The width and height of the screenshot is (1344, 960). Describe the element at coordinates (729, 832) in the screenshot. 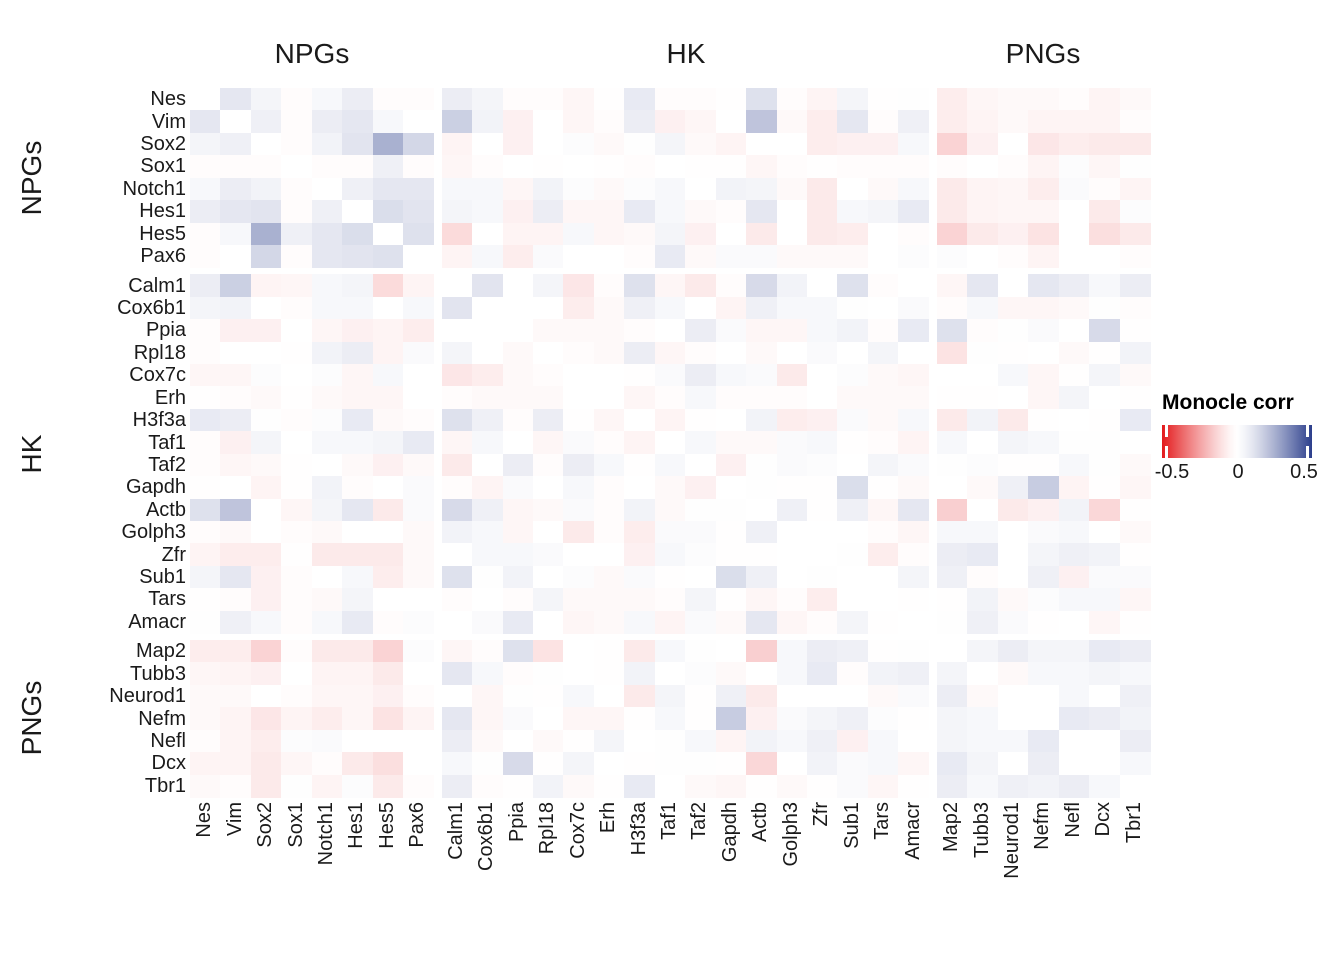

I see `col-label: Gapdh` at that location.